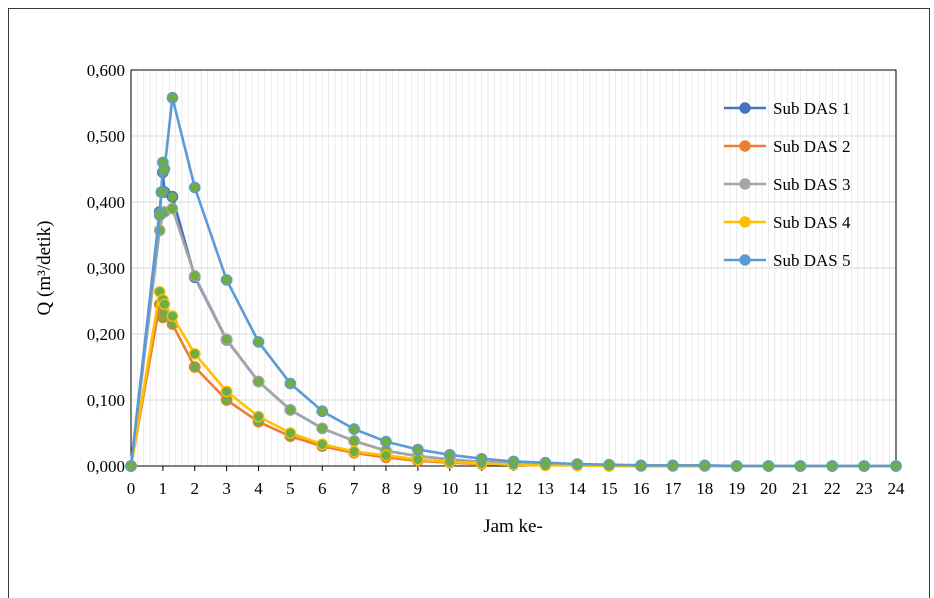 The image size is (934, 598). I want to click on x-tick-label: 22, so click(832, 488).